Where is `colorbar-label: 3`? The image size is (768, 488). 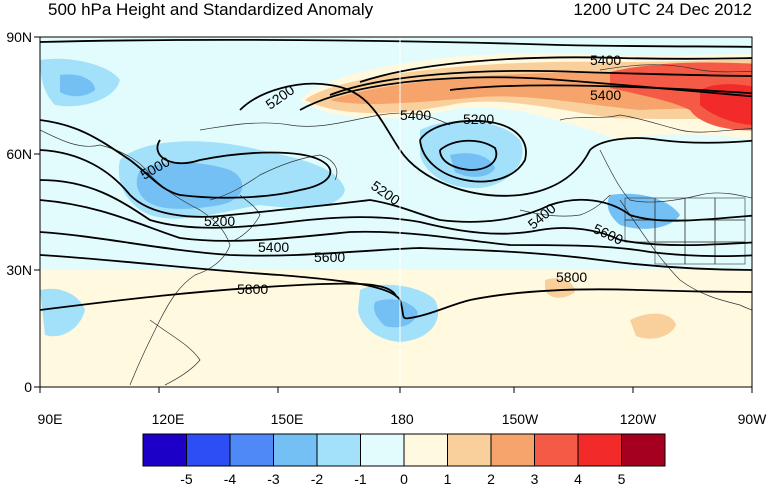
colorbar-label: 3 is located at coordinates (535, 479).